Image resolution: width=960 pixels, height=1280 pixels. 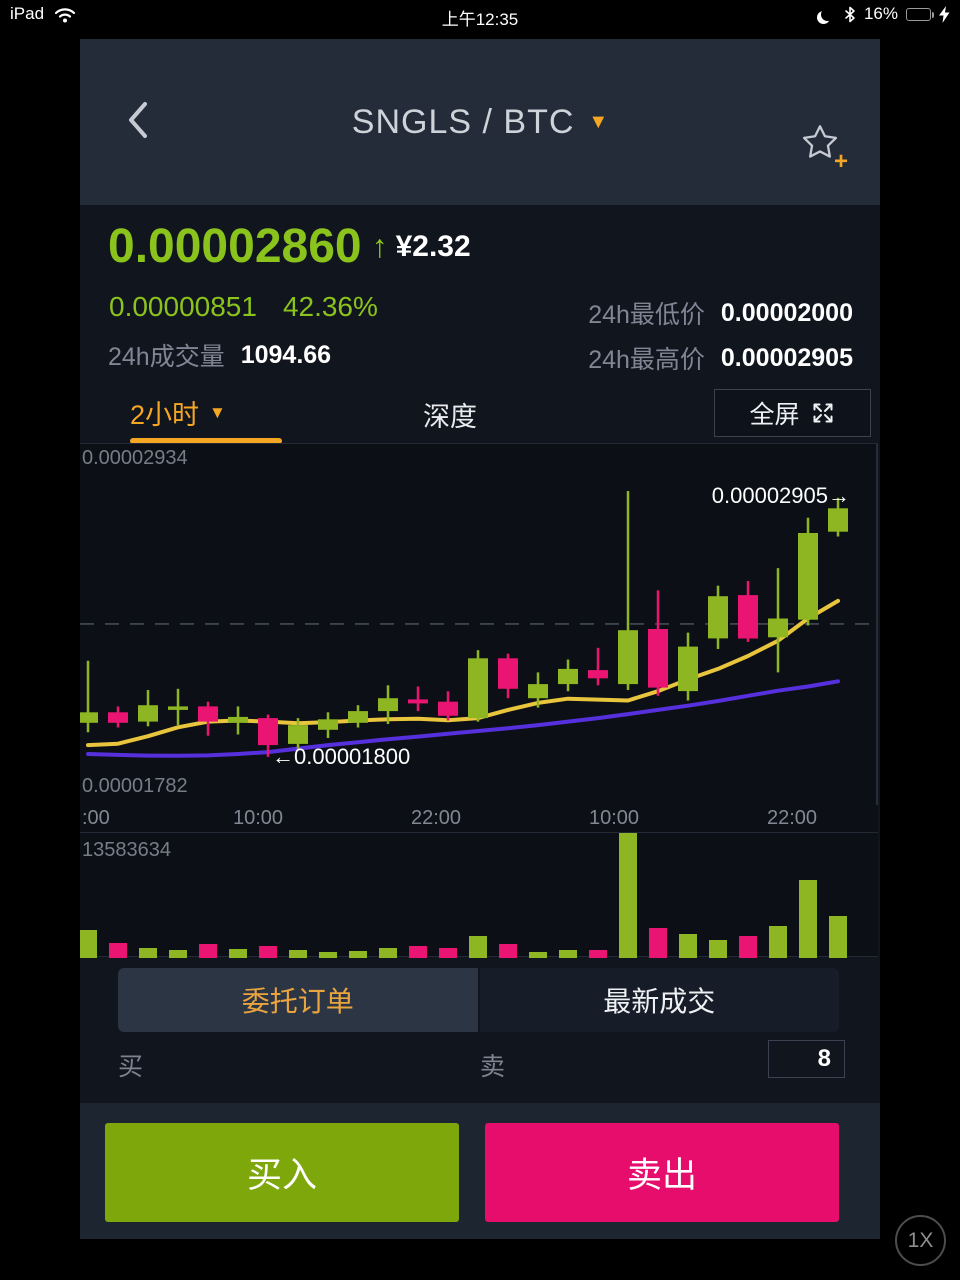 I want to click on tab-interval: 2小时 ▼, so click(x=178, y=412).